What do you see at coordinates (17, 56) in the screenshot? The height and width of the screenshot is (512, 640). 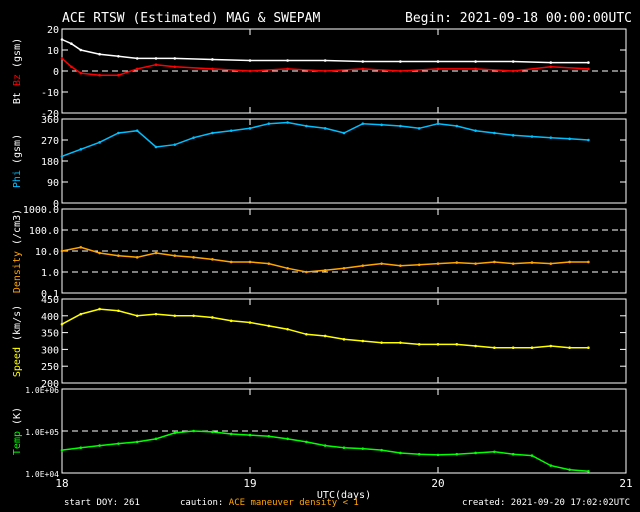 I see `ylabel-part-mag-2: (gsm)` at bounding box center [17, 56].